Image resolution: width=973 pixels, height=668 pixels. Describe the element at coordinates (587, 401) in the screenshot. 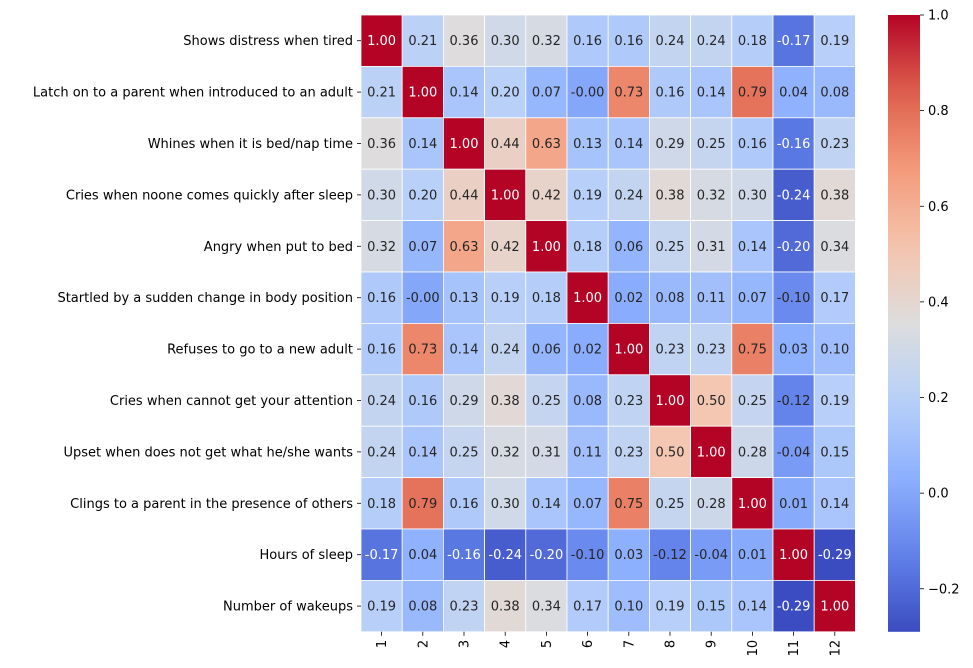

I see `cell-value-label: 0.08` at that location.